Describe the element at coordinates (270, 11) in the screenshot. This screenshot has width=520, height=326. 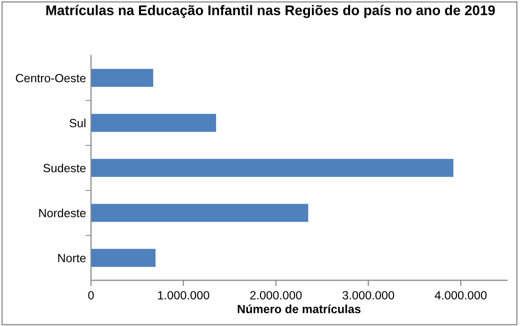
I see `chart-title: Matrículas na Educação Infantil nas Regiões do país no ano de 2019` at that location.